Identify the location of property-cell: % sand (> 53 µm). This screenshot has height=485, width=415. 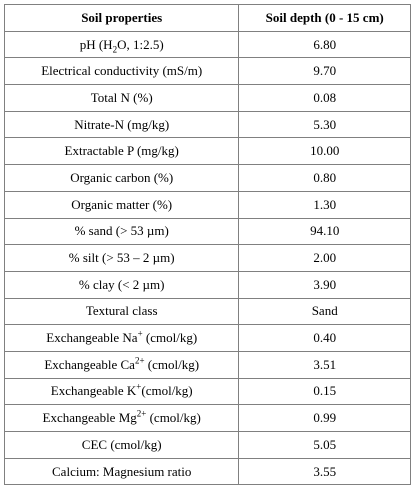
(121, 231).